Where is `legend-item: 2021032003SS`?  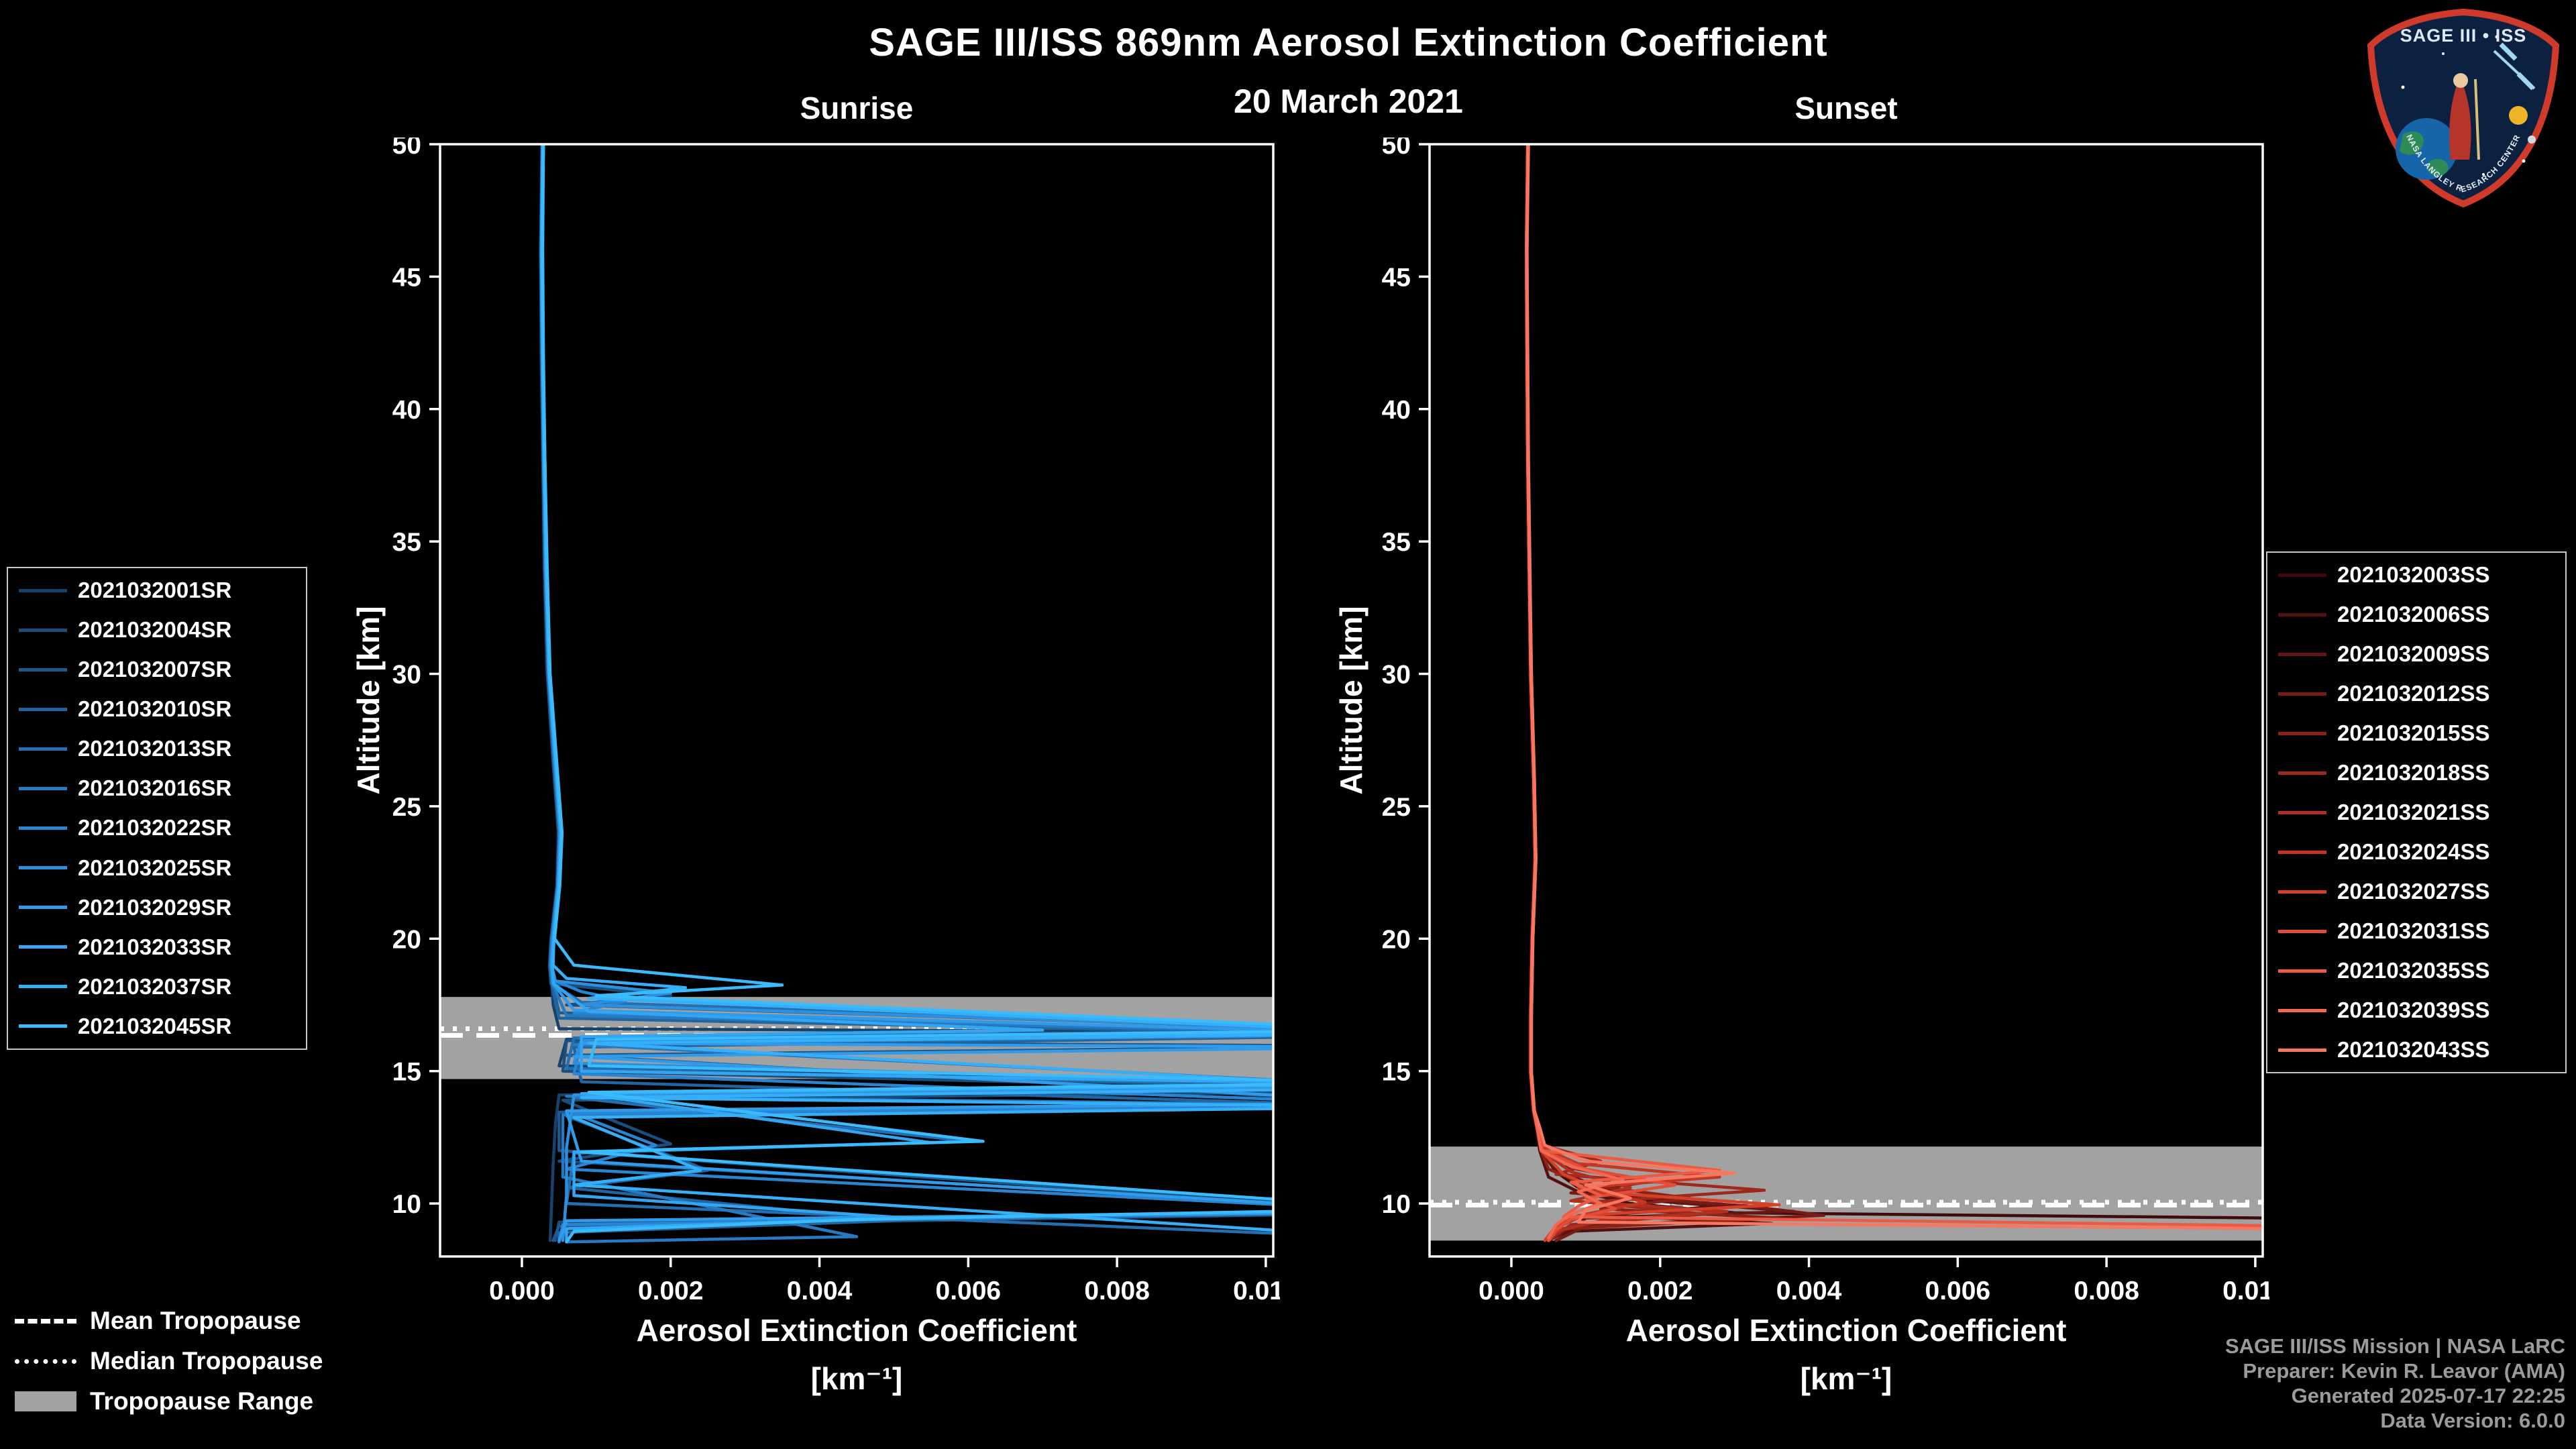
legend-item: 2021032003SS is located at coordinates (2416, 575).